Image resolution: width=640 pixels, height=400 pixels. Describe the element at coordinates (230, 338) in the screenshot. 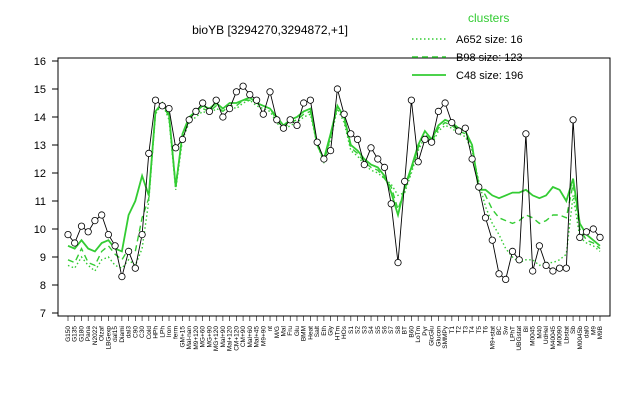

I see `x-tick-label: Mal+120` at that location.